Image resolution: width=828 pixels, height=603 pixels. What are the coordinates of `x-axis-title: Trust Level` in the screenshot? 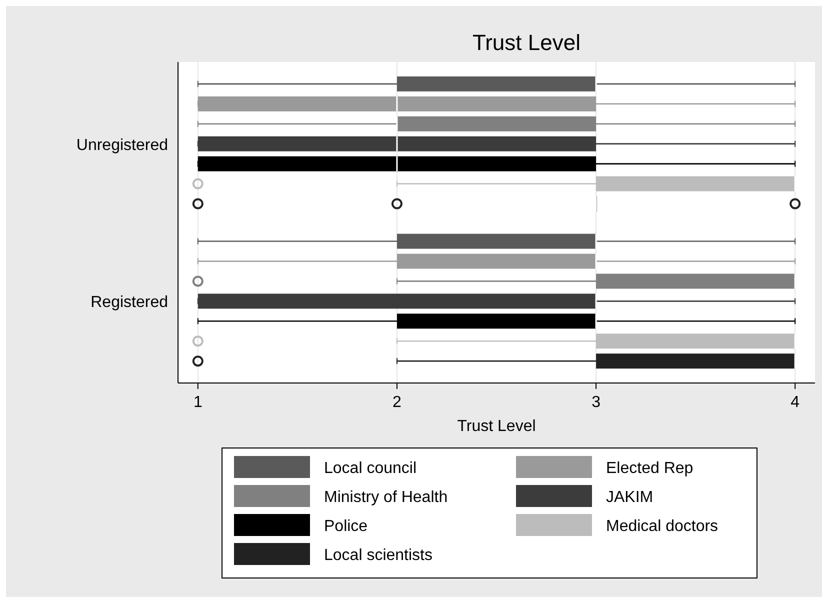 It's located at (496, 426).